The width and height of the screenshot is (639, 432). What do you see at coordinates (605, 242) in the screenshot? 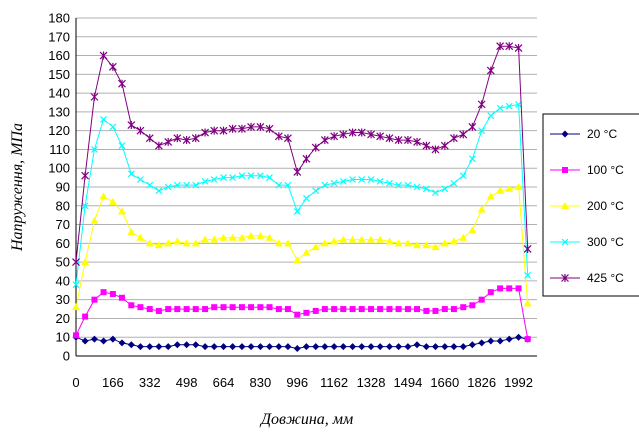
I see `legend-label: 300 °C` at bounding box center [605, 242].